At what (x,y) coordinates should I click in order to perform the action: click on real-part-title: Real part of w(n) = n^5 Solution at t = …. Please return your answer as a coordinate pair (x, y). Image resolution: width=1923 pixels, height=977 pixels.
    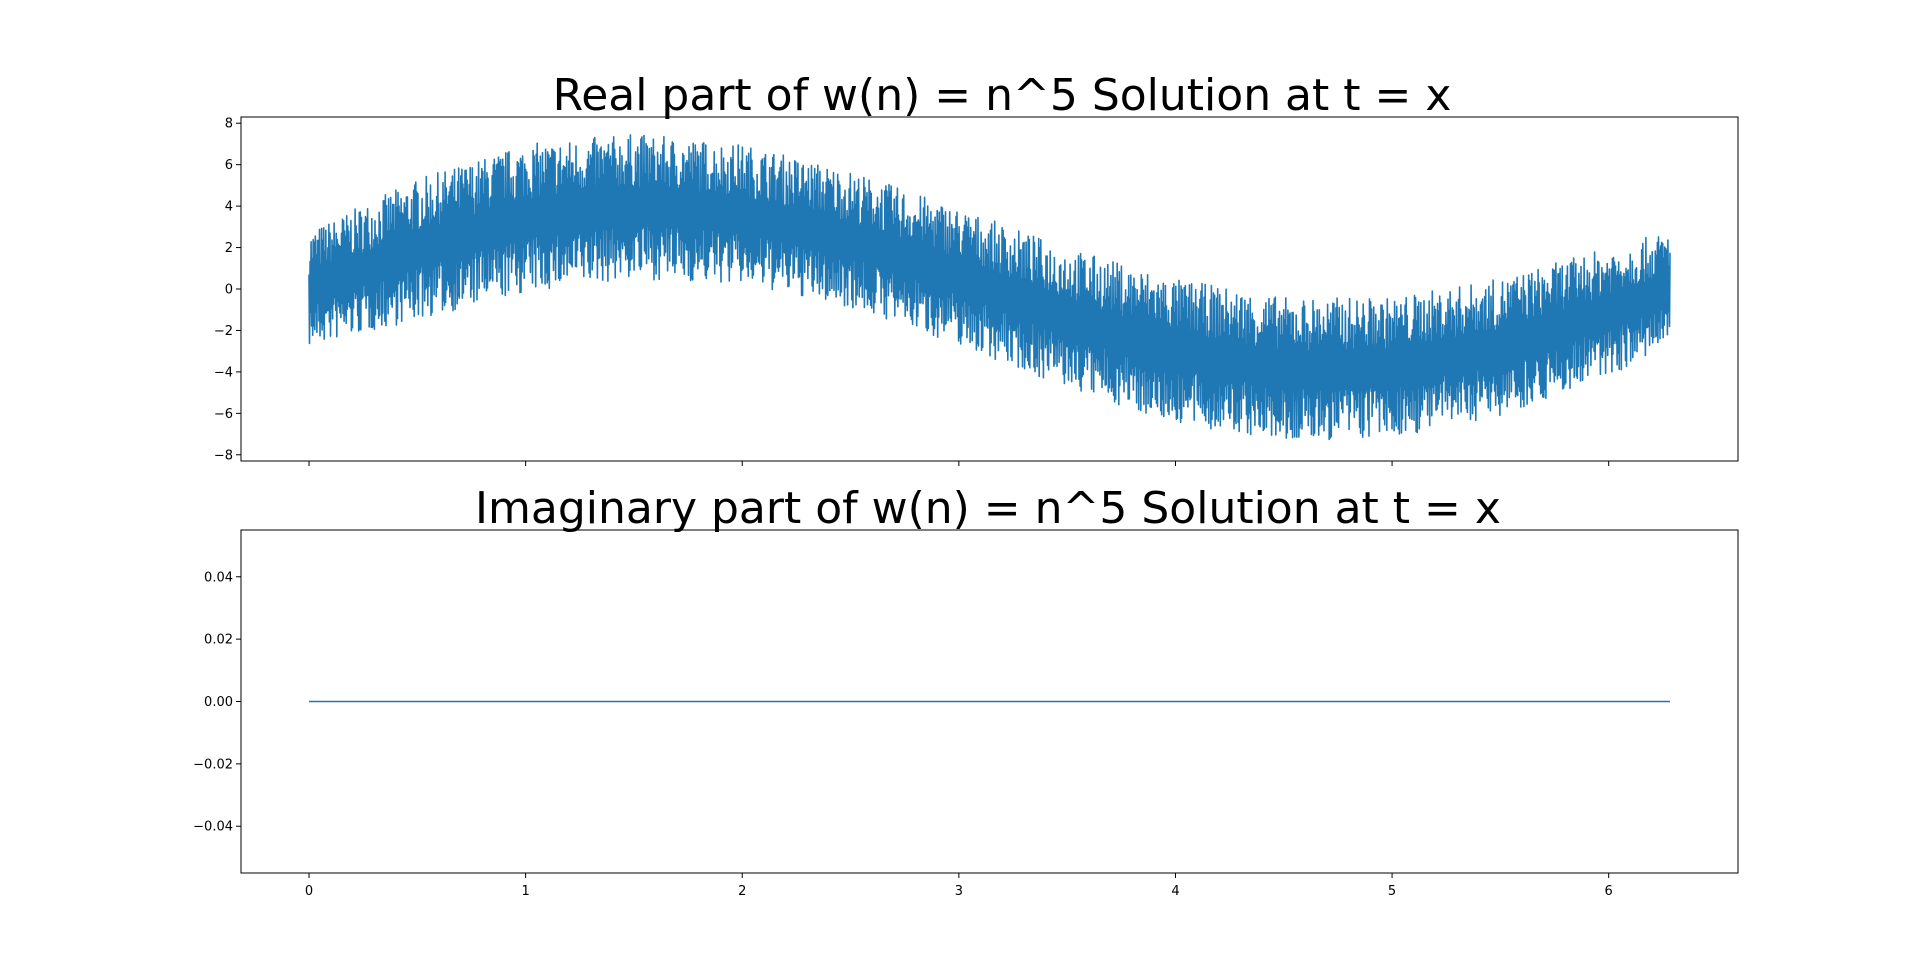
    Looking at the image, I should click on (1002, 95).